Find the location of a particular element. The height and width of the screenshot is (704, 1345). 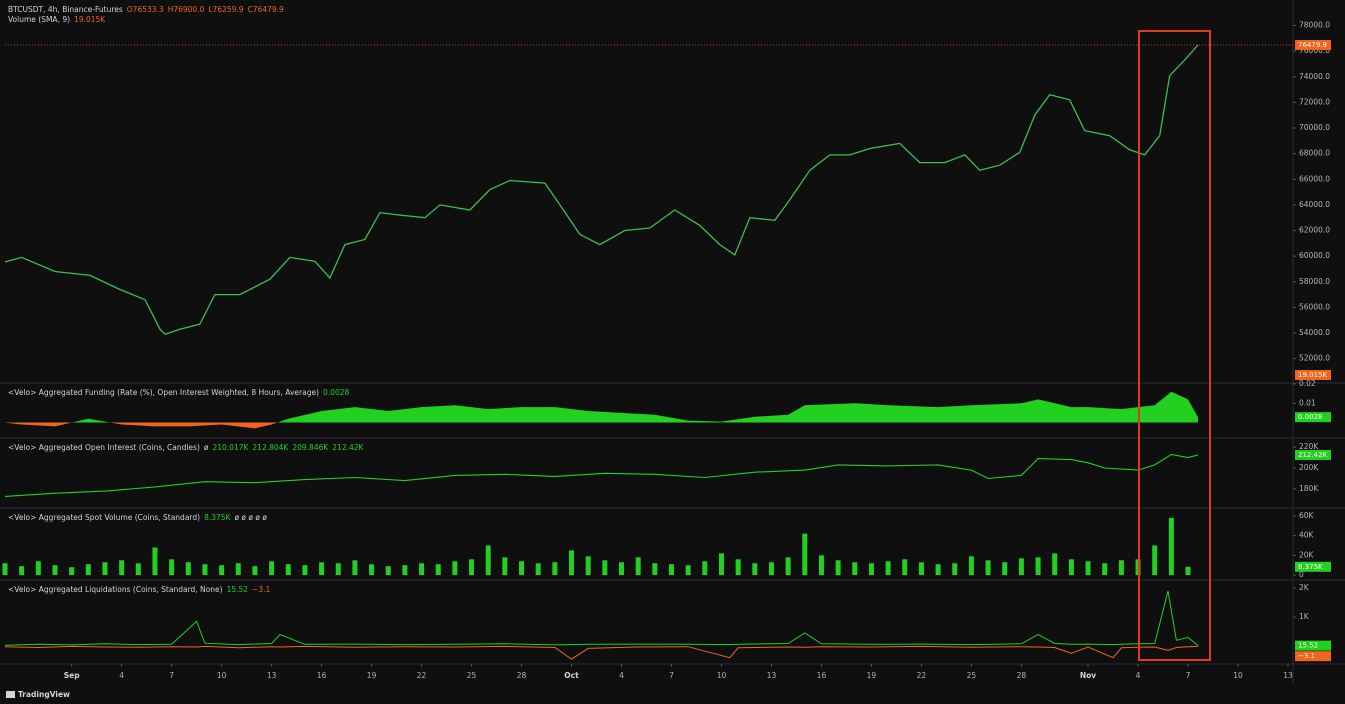

legend-text: 210.017K is located at coordinates (230, 447).